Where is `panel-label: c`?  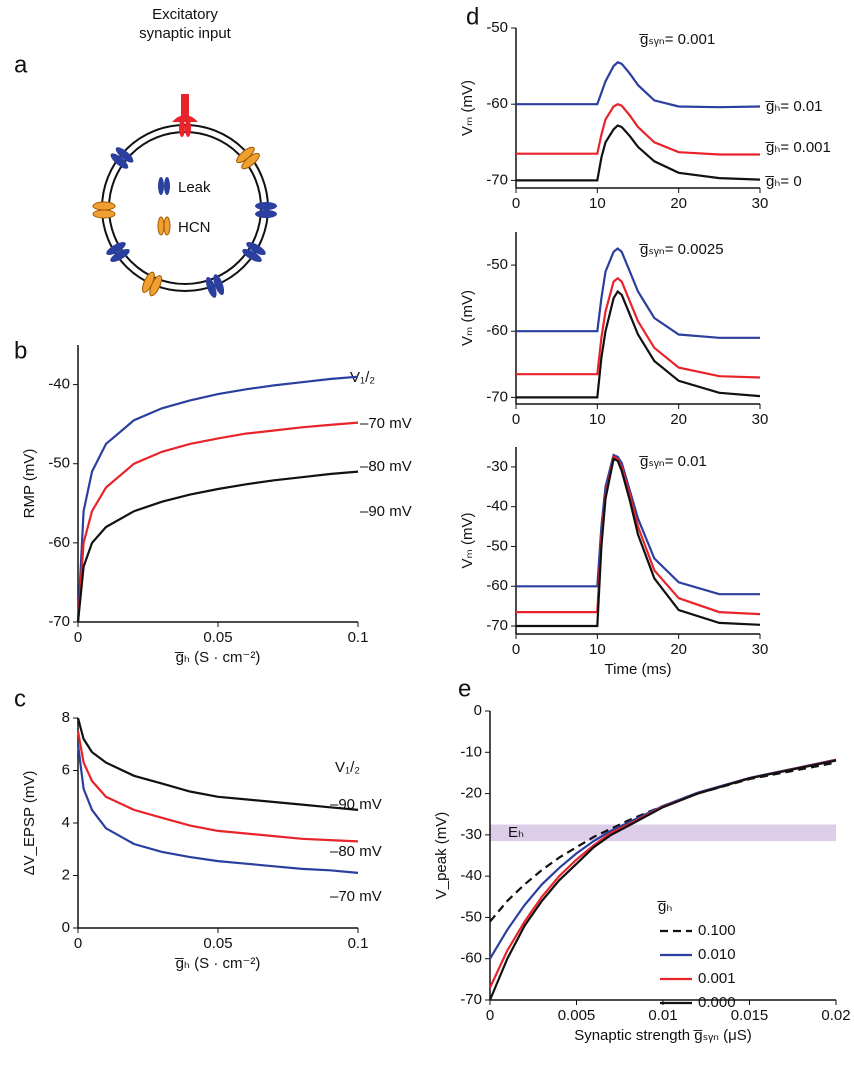
panel-label: c is located at coordinates (20, 698).